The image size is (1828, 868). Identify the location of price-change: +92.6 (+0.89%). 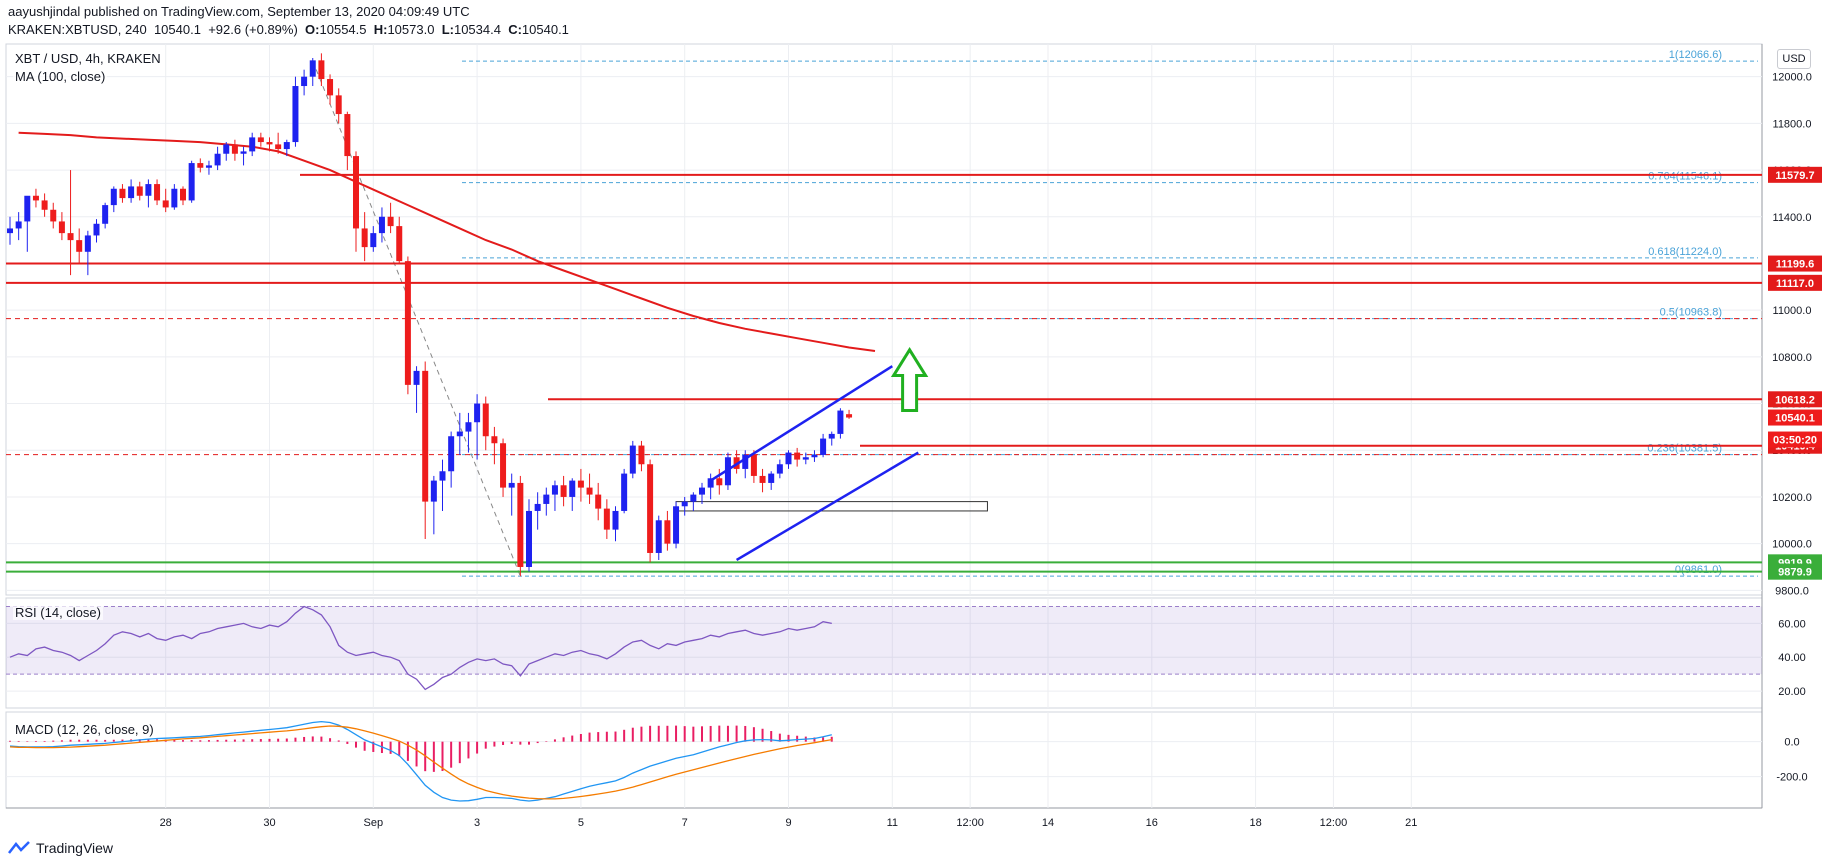
(253, 29).